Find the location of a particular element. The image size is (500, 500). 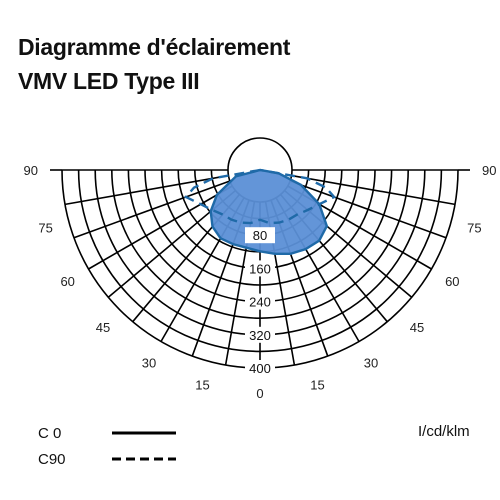

series-curve-c0 is located at coordinates (269, 211).